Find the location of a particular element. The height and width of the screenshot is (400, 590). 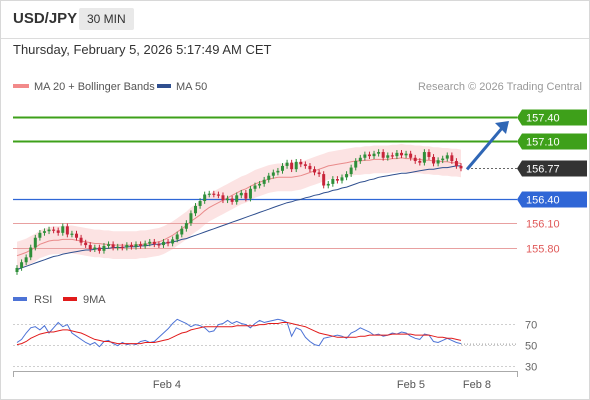

level-label-157-10: 157.10 is located at coordinates (552, 141).